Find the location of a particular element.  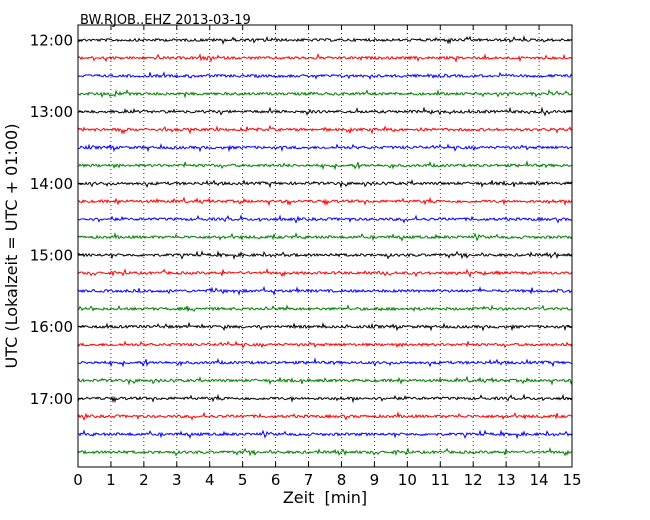

x-tick-label: 12 is located at coordinates (473, 480).